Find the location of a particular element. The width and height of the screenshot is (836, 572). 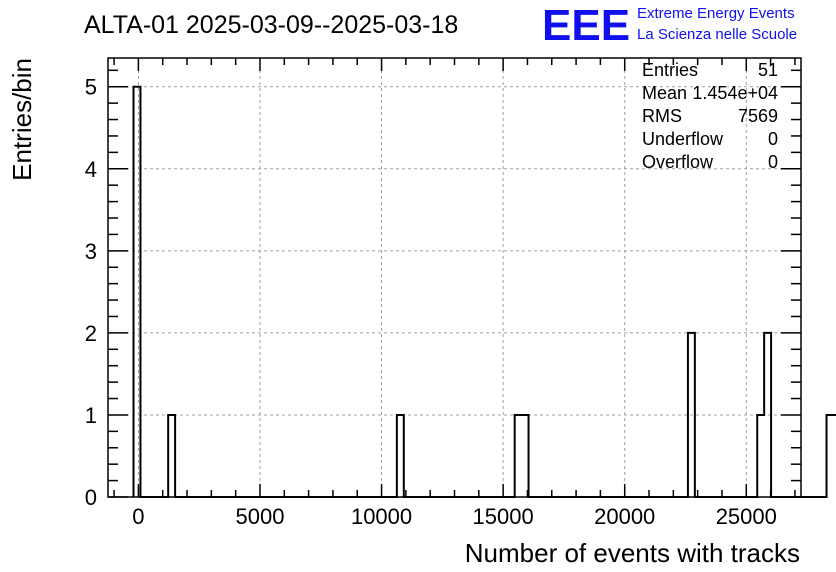

y-axis-title: Entries/bin is located at coordinates (22, 119).